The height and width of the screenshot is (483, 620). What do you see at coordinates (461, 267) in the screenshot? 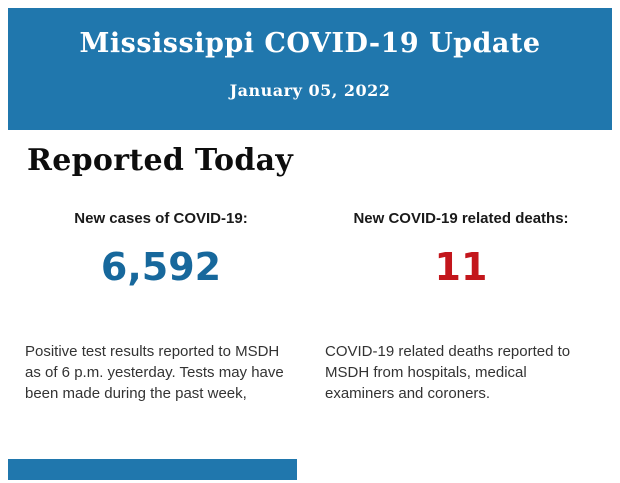
I see `new-deaths-value: 11` at bounding box center [461, 267].